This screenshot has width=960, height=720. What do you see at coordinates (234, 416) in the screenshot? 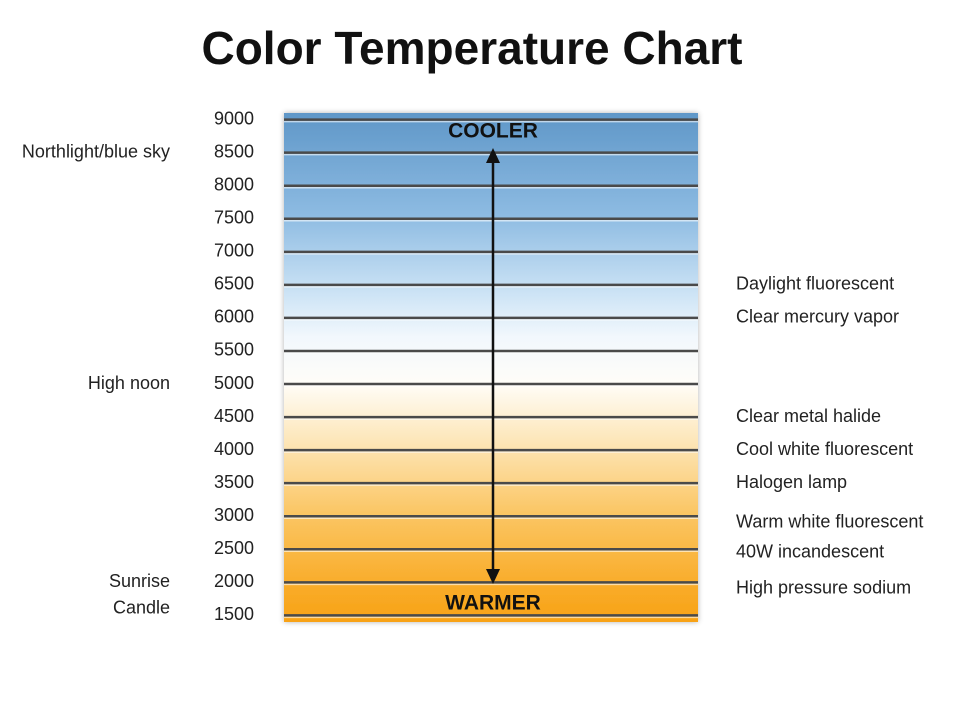
I see `y-tick-label: 4500` at bounding box center [234, 416].